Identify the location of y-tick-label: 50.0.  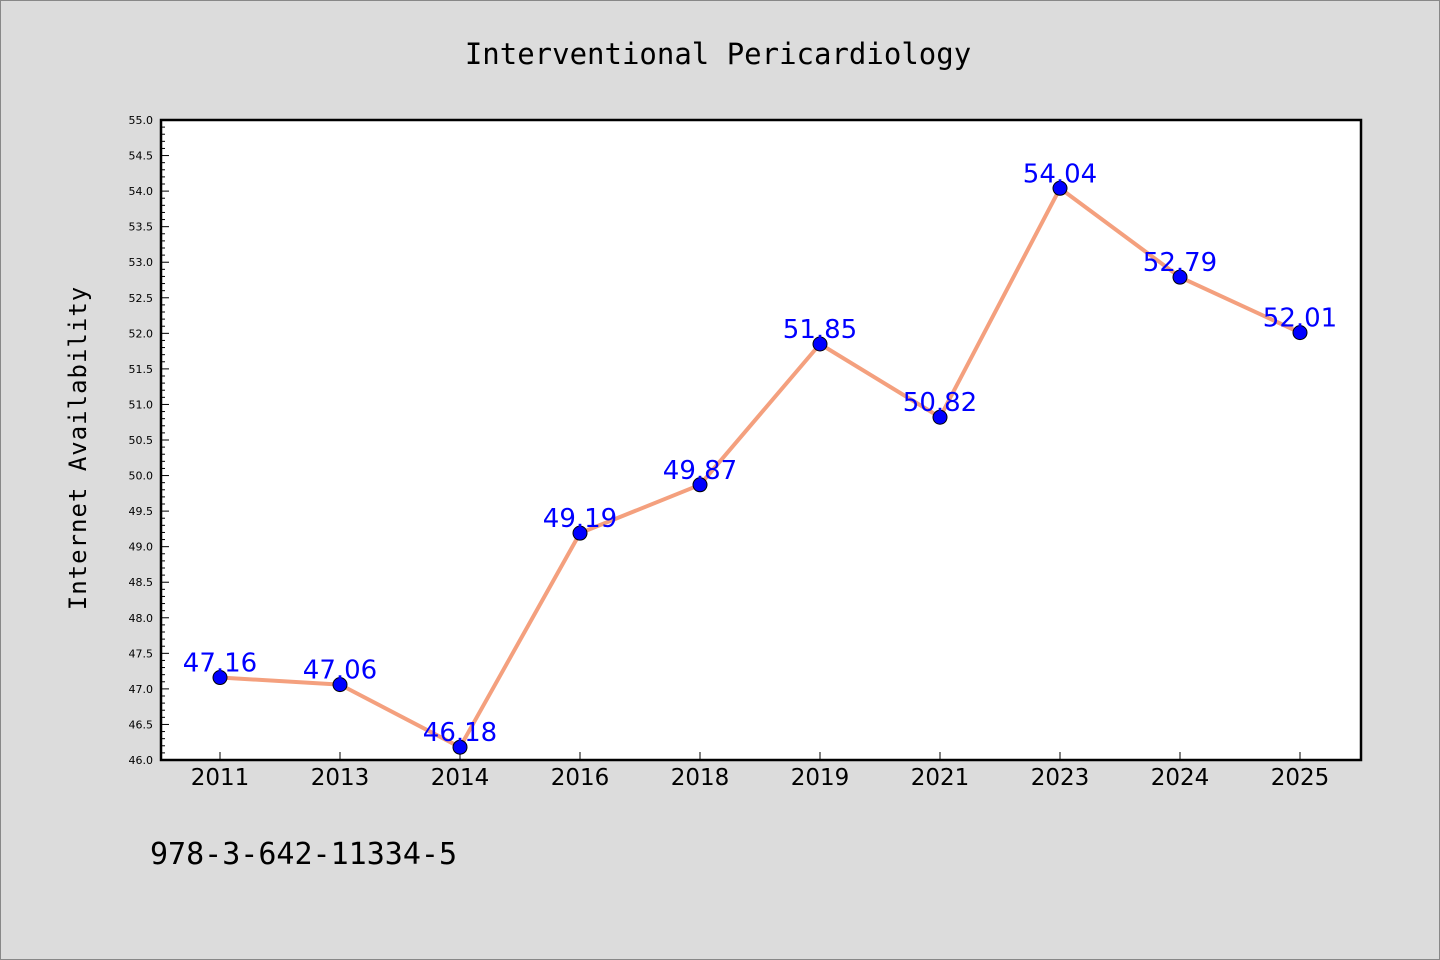
(141, 476).